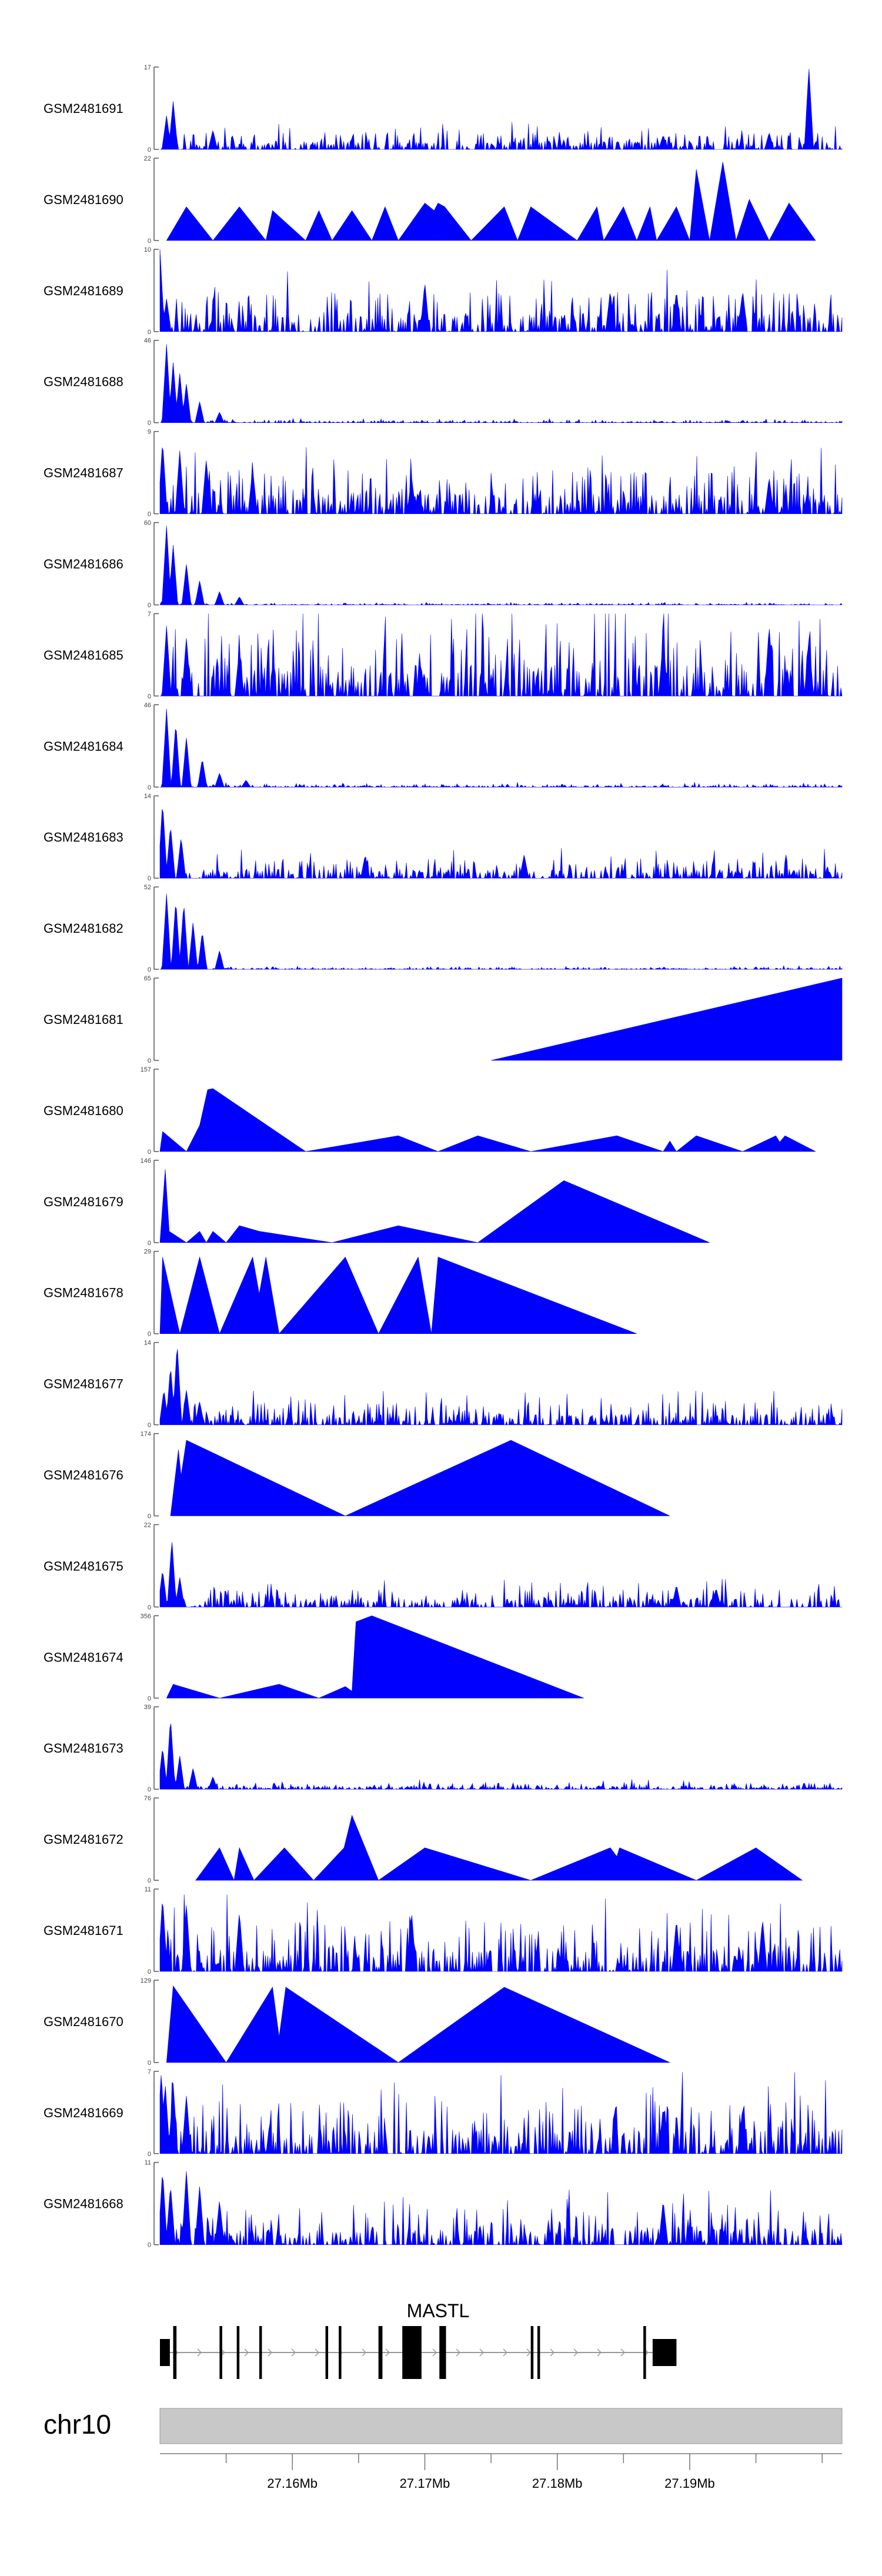  I want to click on track-label: GSM2481680, so click(83, 1110).